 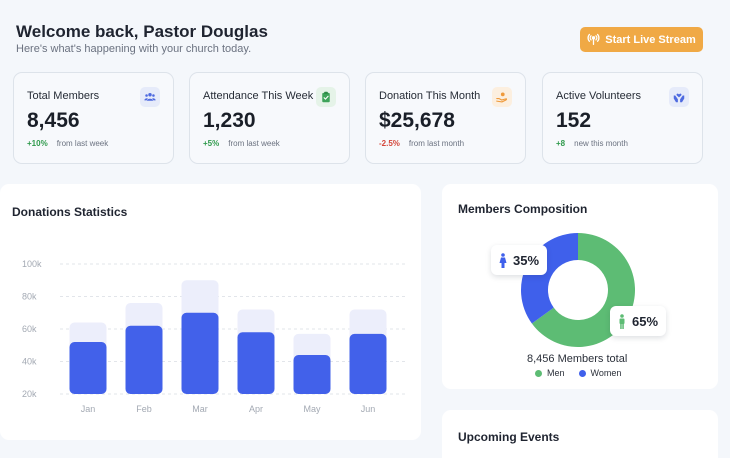 I want to click on start-live-stream-button: Start Live Stream, so click(x=641, y=39).